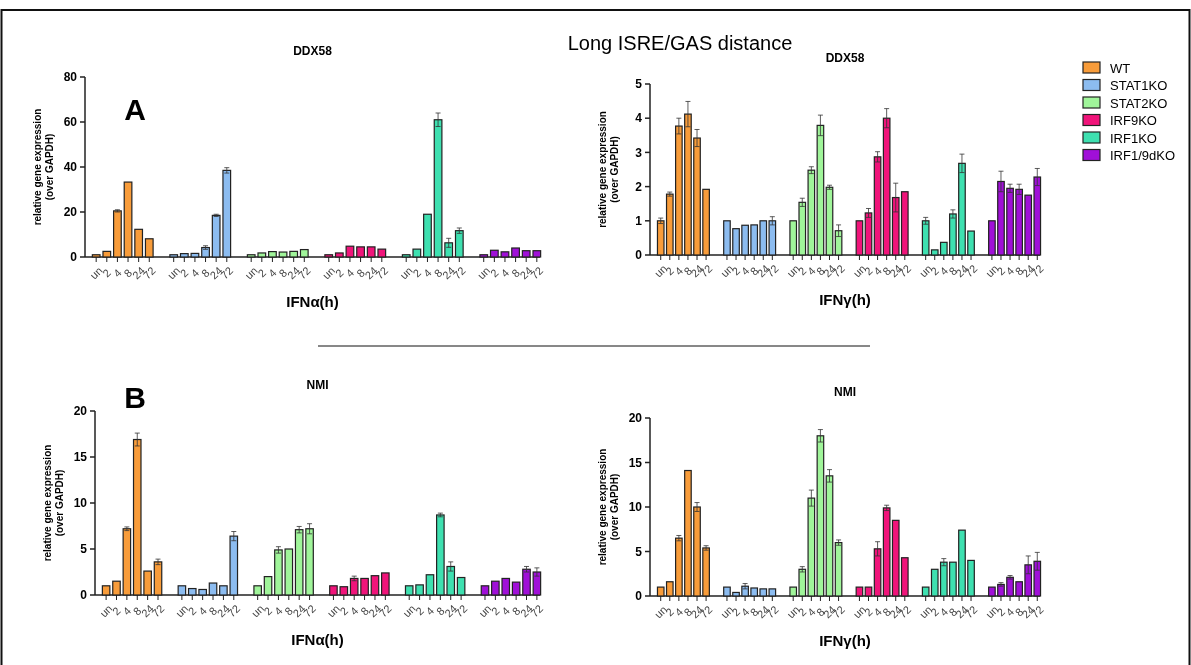 This screenshot has width=1191, height=665. What do you see at coordinates (1133, 138) in the screenshot?
I see `legend-label: IRF1KO` at bounding box center [1133, 138].